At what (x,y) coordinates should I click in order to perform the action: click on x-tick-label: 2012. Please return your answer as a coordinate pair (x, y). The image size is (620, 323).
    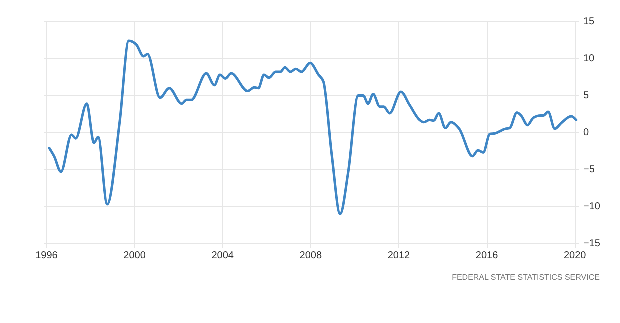
    Looking at the image, I should click on (399, 256).